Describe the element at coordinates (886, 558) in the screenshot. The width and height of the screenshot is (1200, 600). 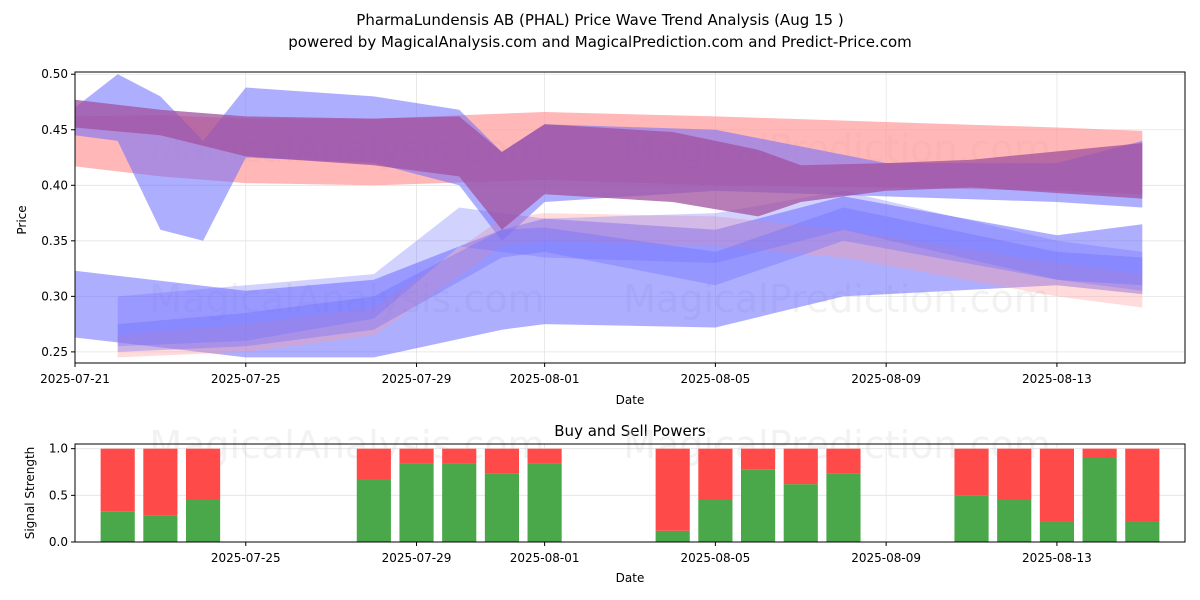
I see `signal-x-tick-label: 2025-08-09` at that location.